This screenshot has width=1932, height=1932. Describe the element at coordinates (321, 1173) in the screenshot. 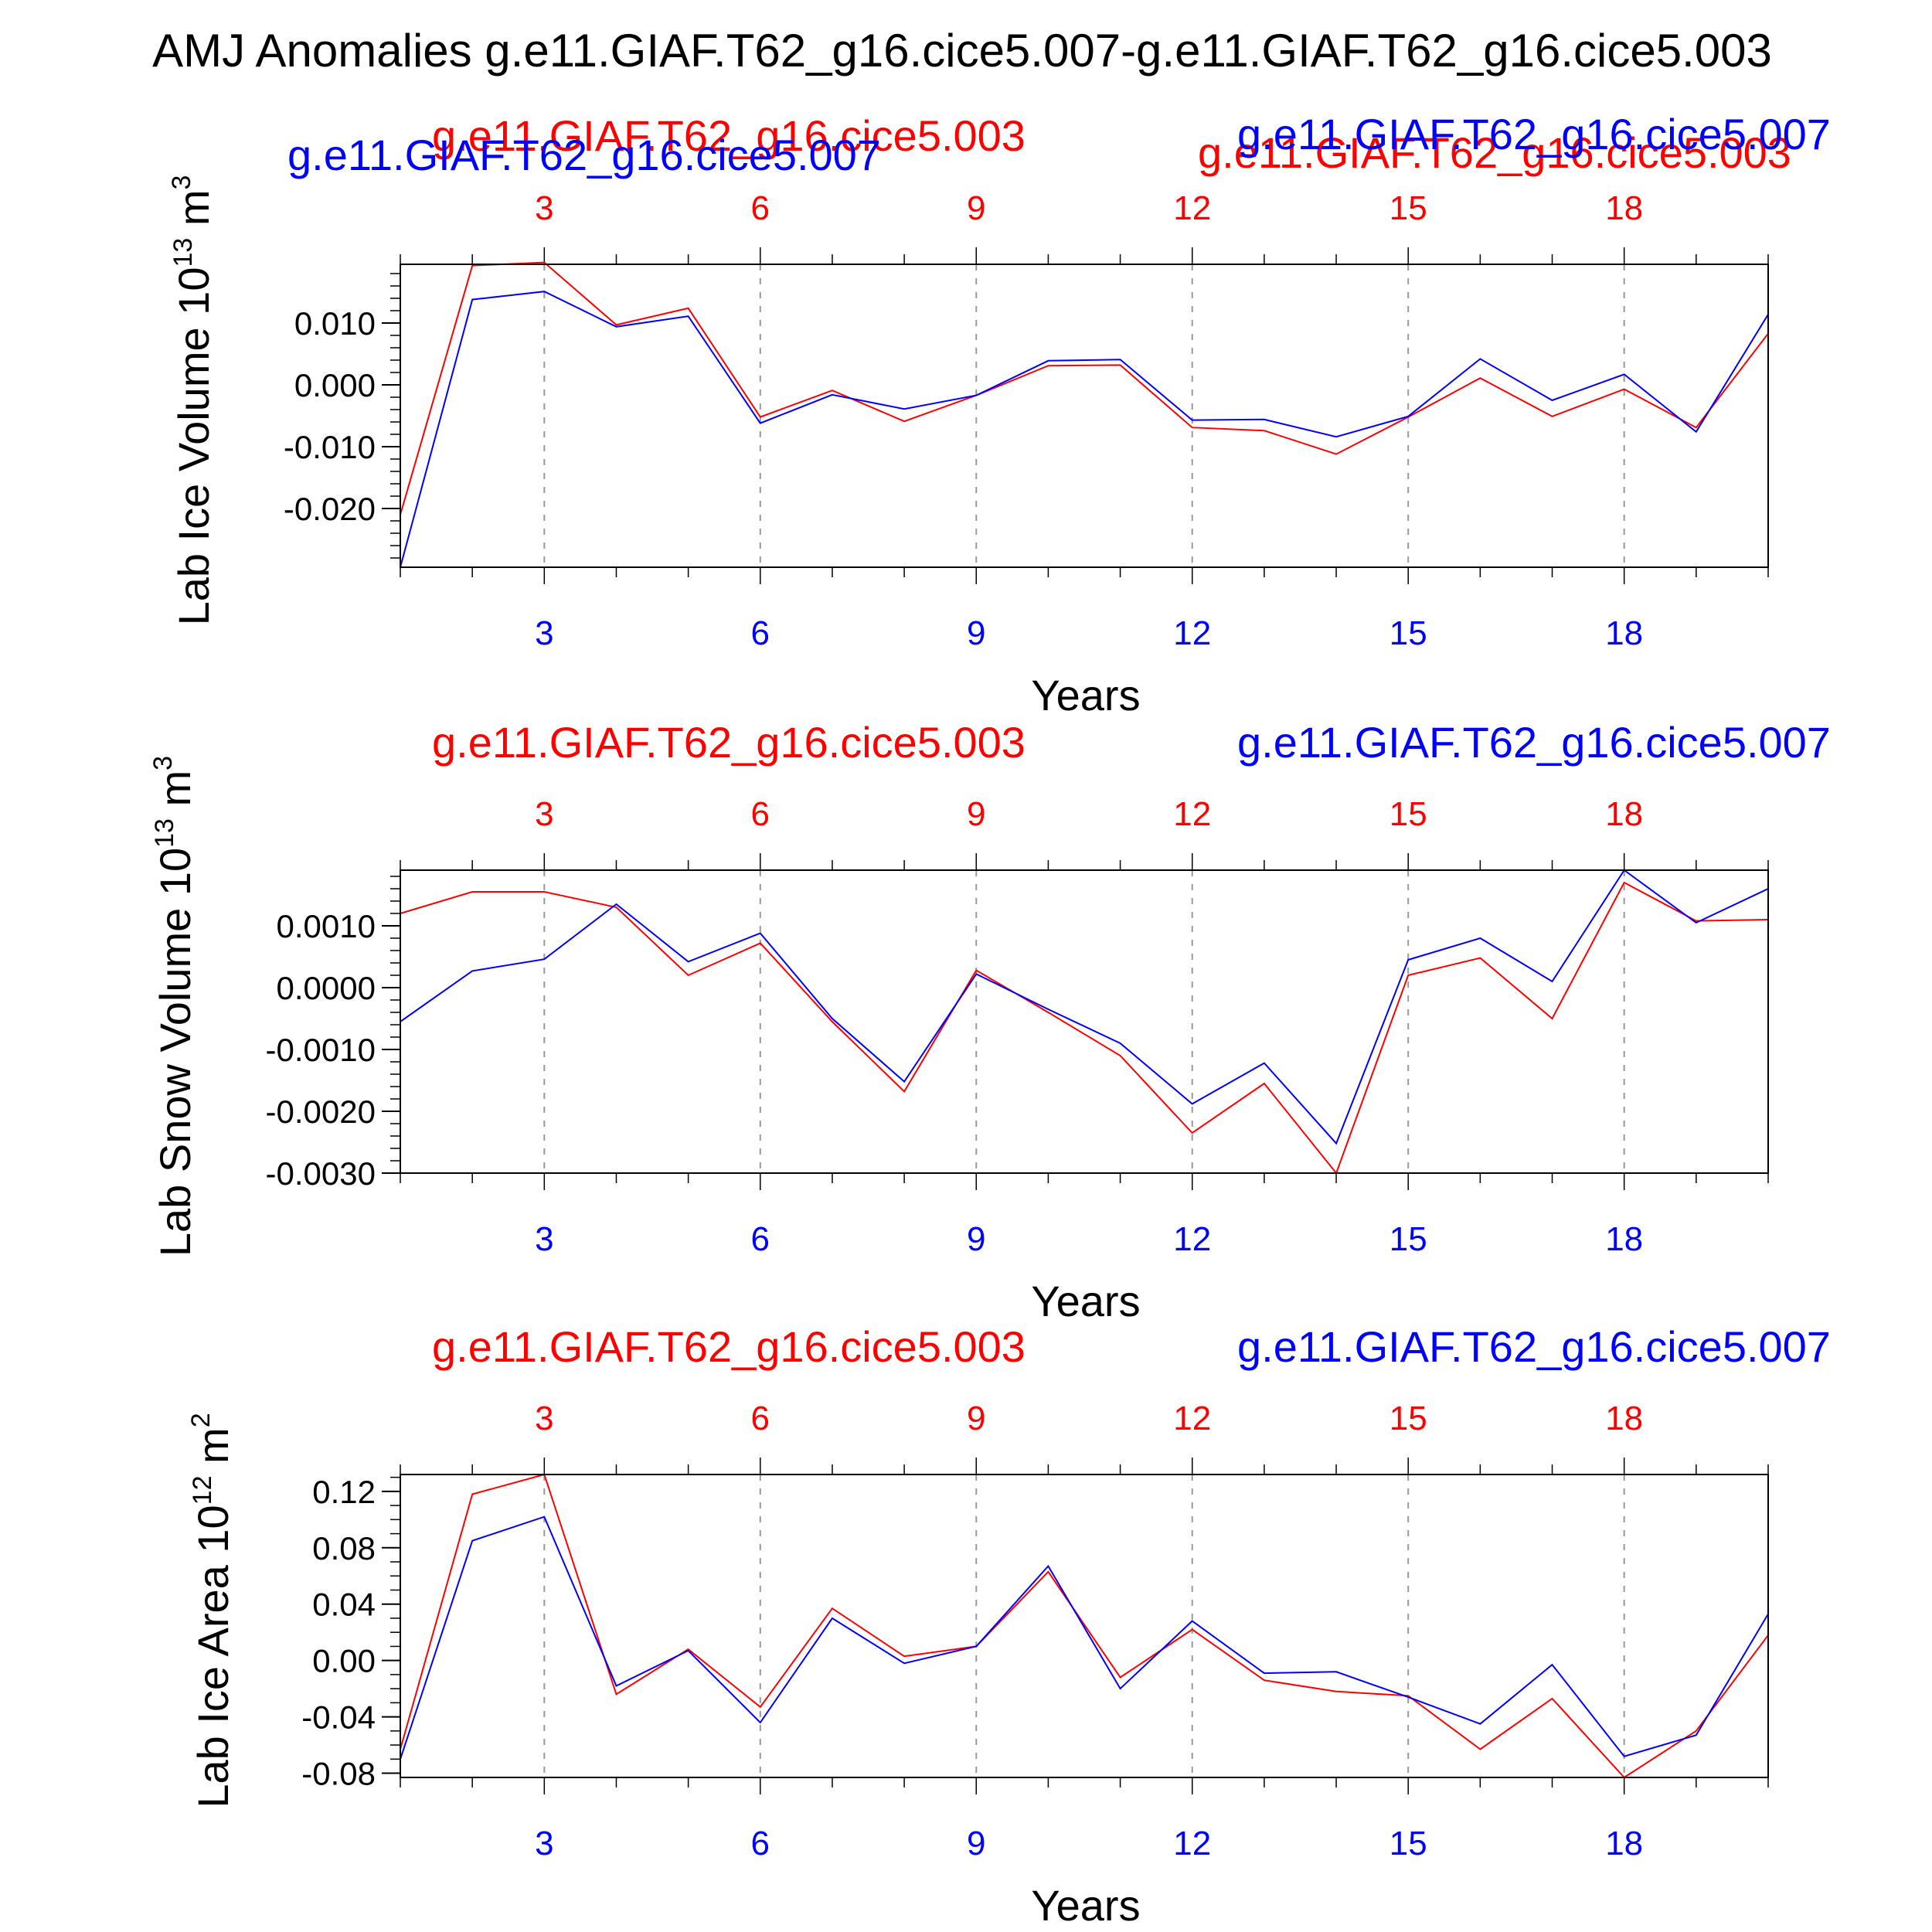

I see `y-tick-label: -0.0030` at that location.